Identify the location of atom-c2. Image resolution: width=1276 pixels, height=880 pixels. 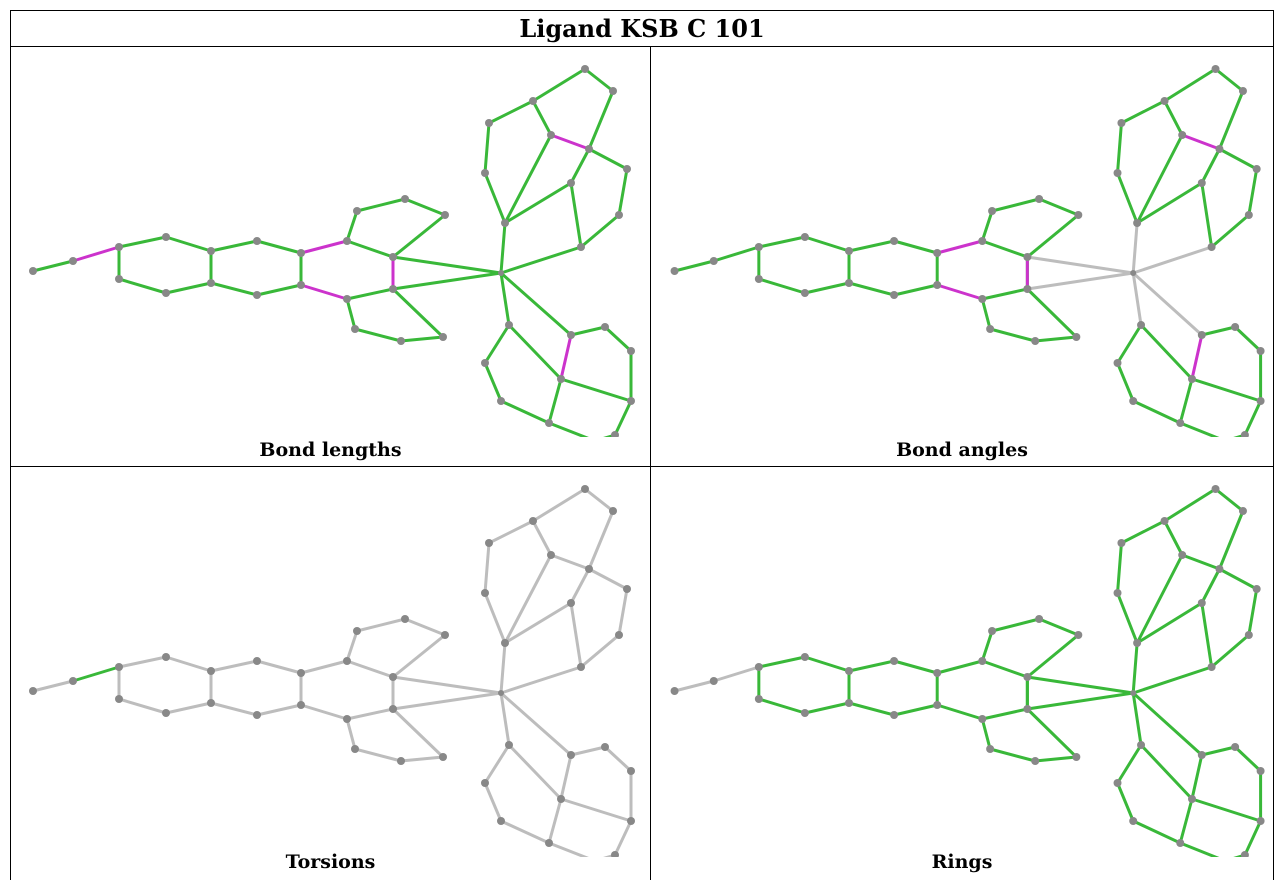
(347, 241).